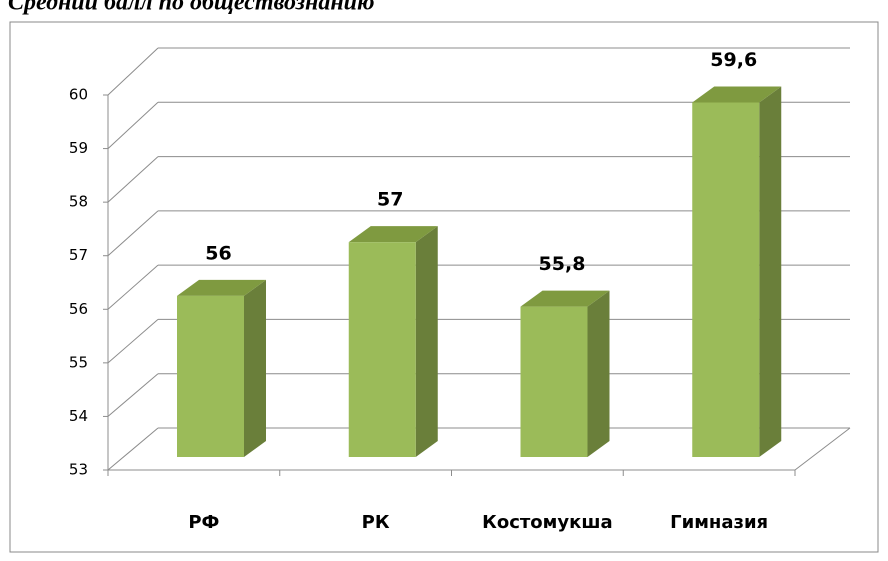  Describe the element at coordinates (719, 522) in the screenshot. I see `x-tick-label: Гимназия` at that location.